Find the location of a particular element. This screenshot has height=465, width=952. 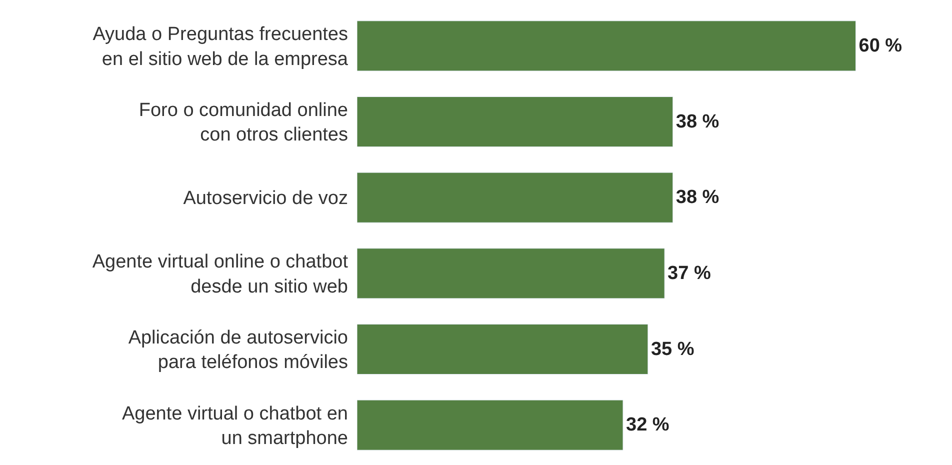

data-label: 32 % is located at coordinates (648, 425).